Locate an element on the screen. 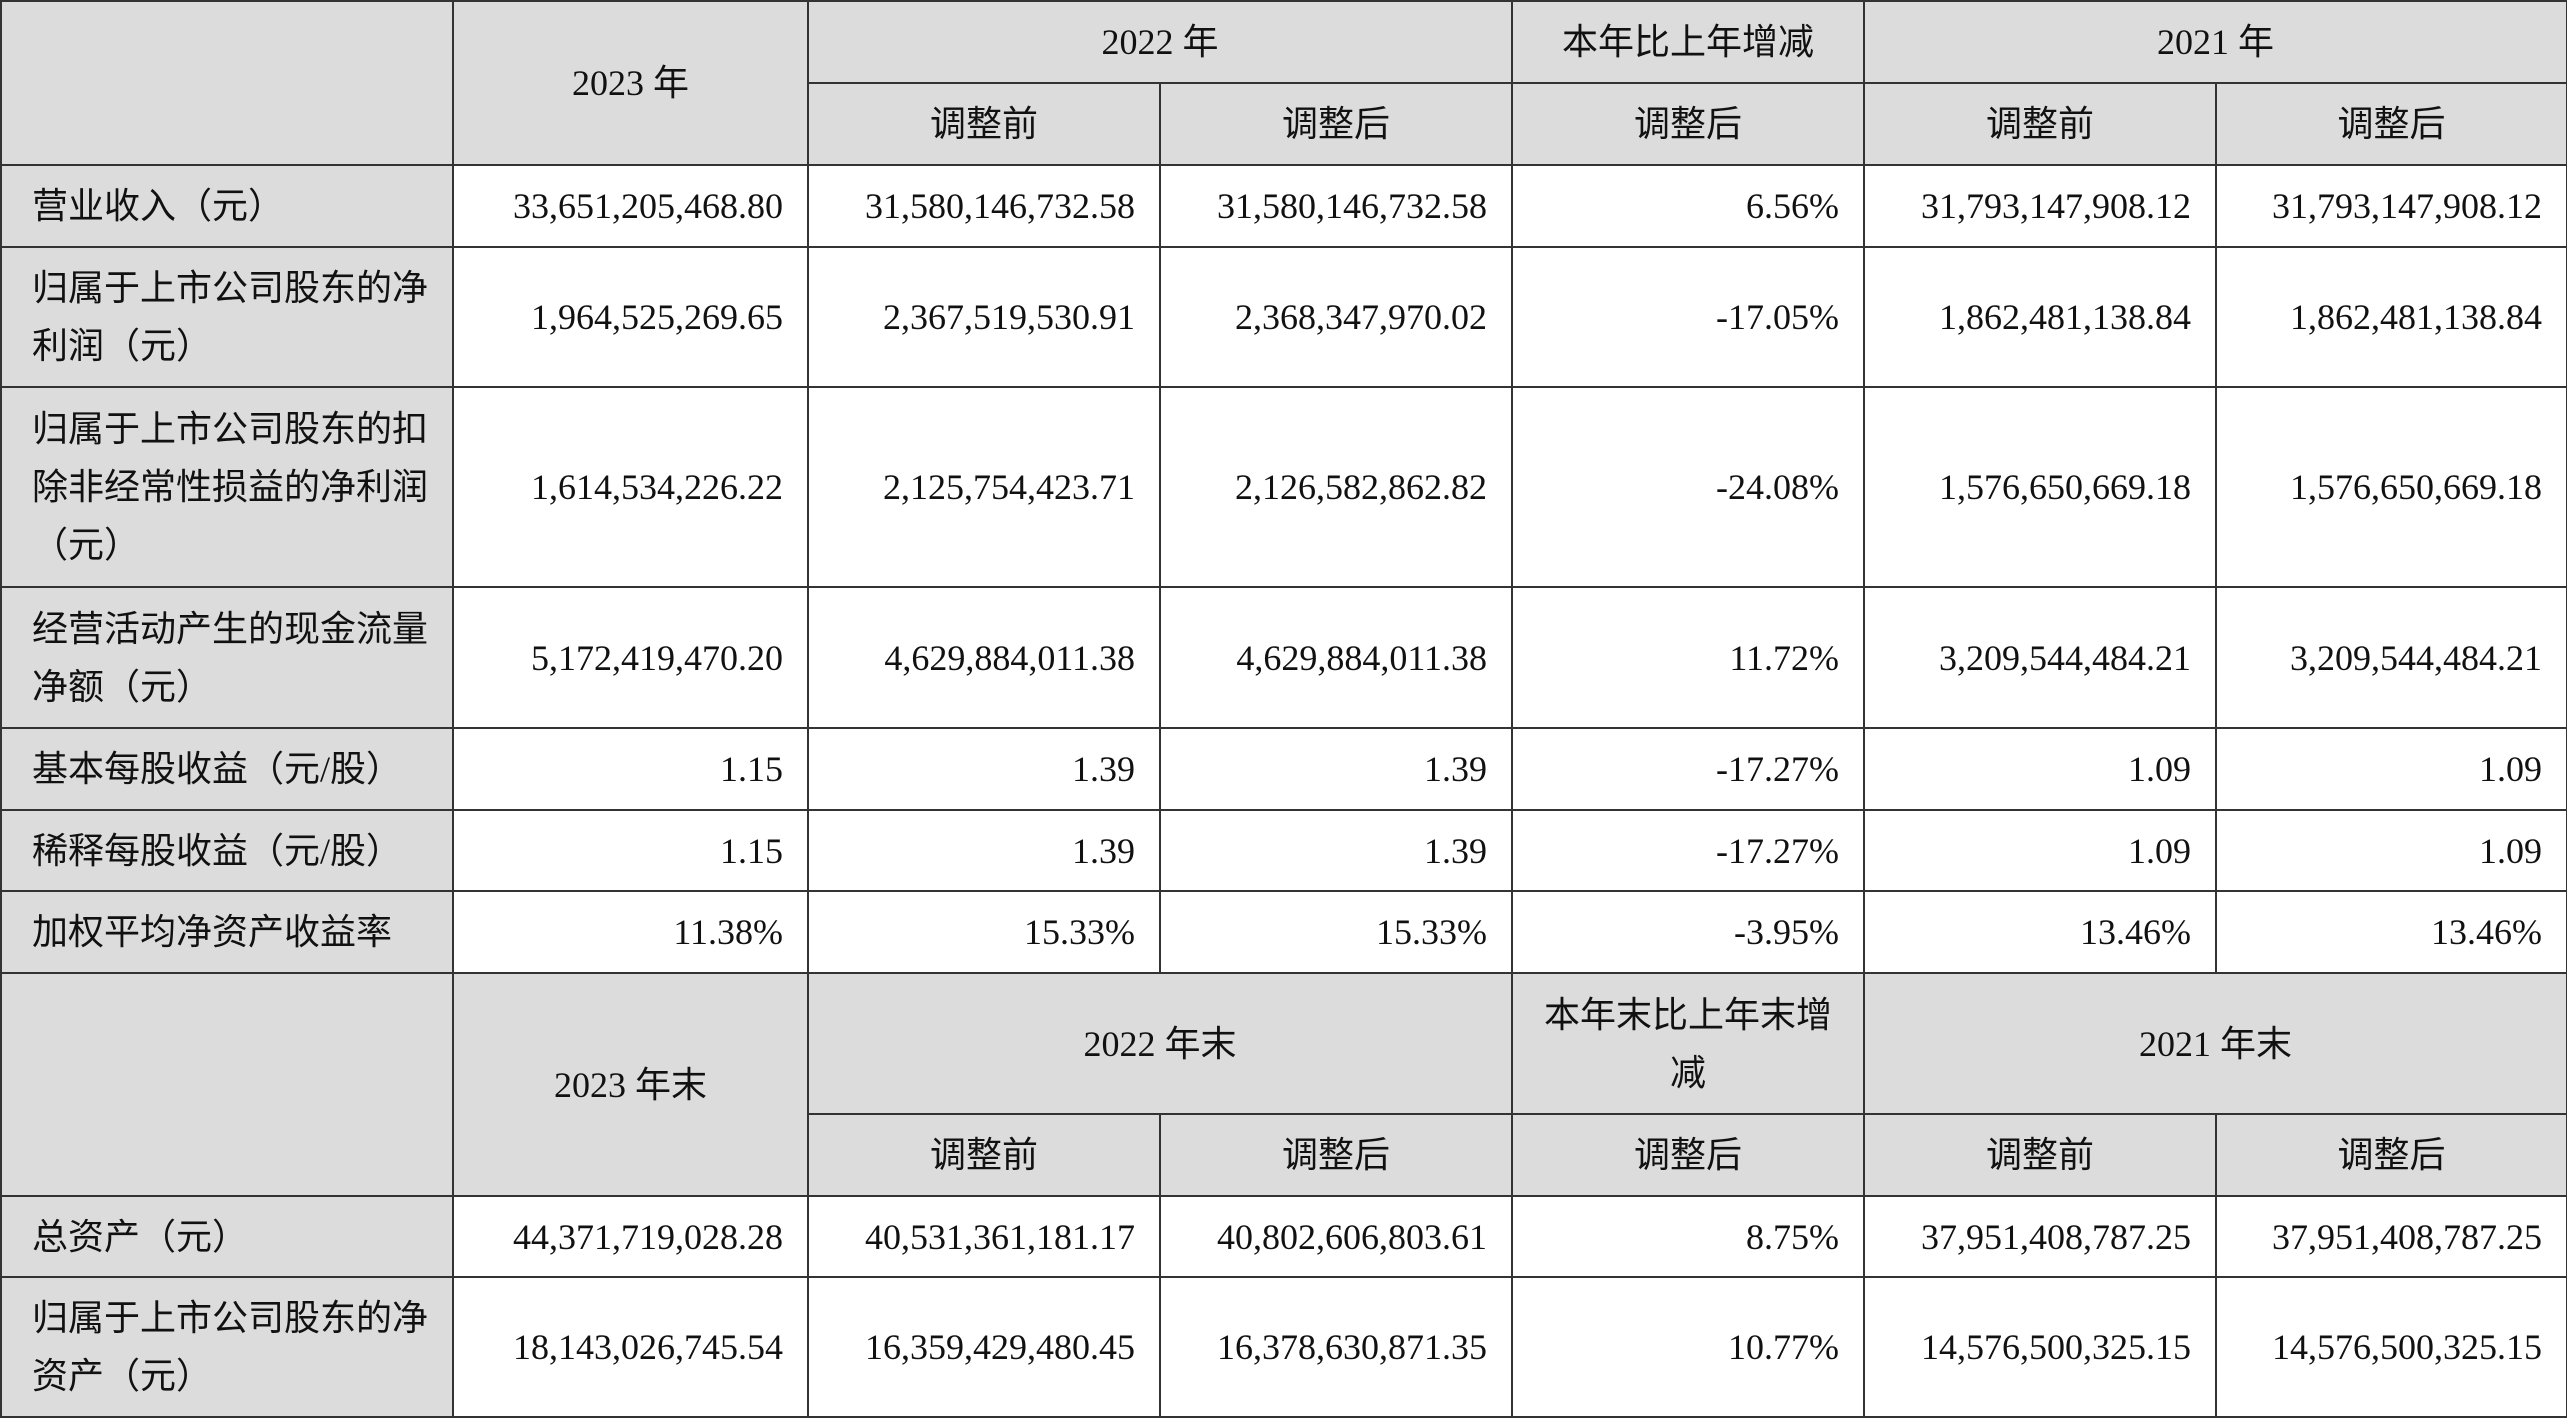 The height and width of the screenshot is (1418, 2567). value-2023: 1,964,525,269.65 is located at coordinates (630, 317).